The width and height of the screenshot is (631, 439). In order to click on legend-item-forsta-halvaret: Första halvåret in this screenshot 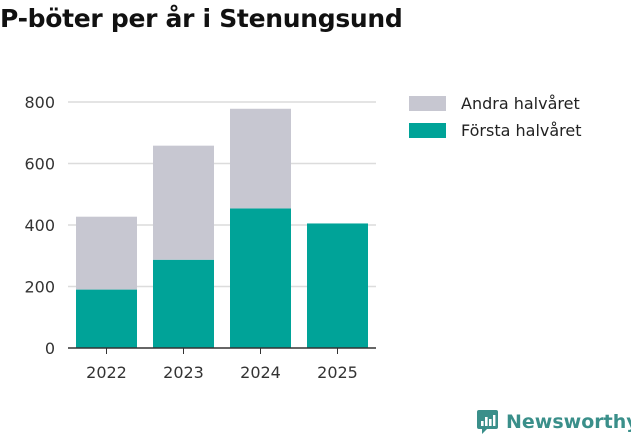, I will do `click(495, 130)`.